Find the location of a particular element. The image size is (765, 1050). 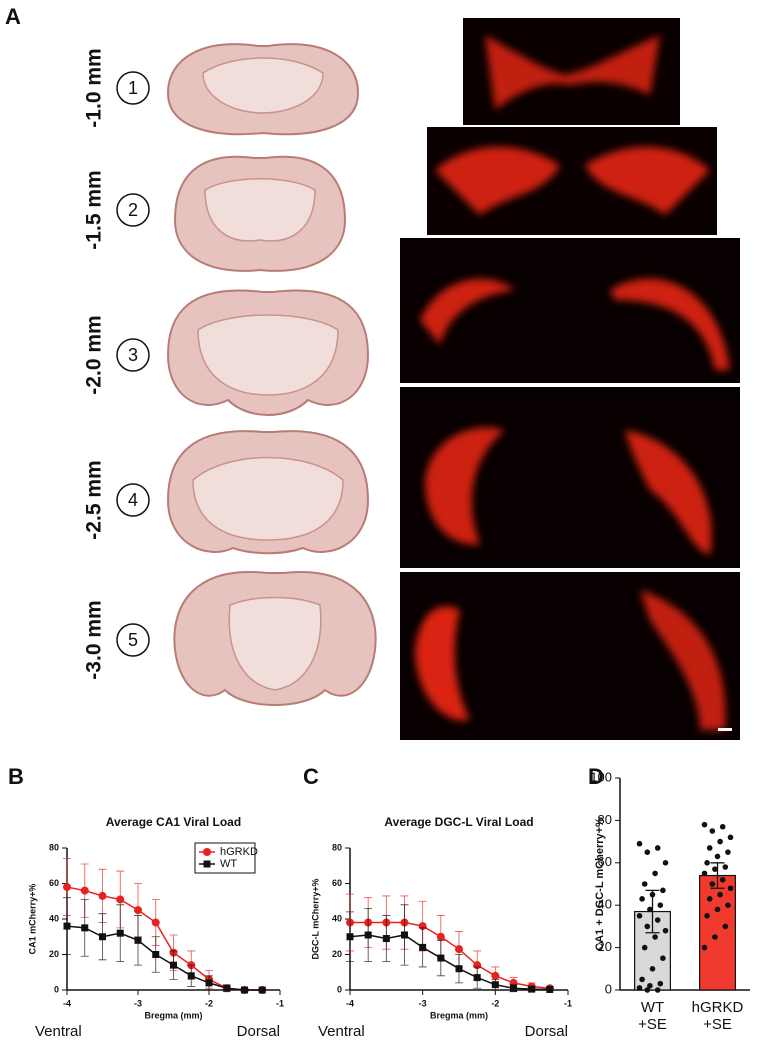

section-number: 3 is located at coordinates (133, 355).